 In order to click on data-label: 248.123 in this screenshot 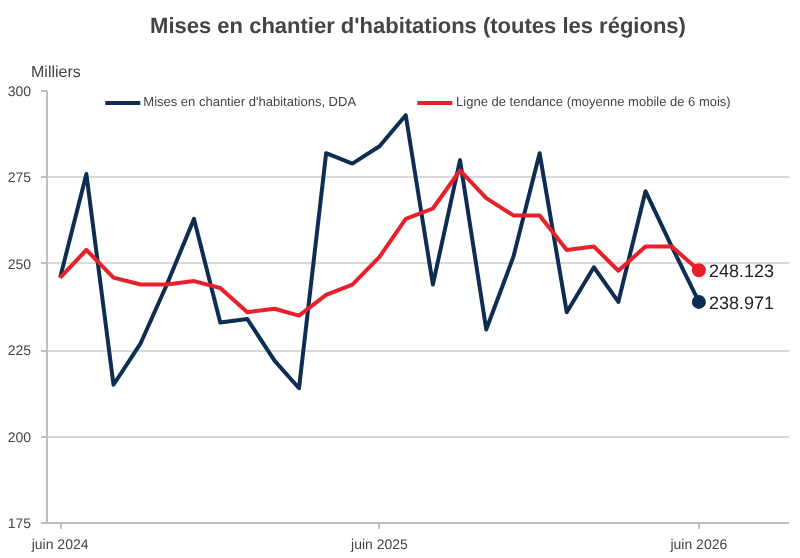, I will do `click(741, 271)`.